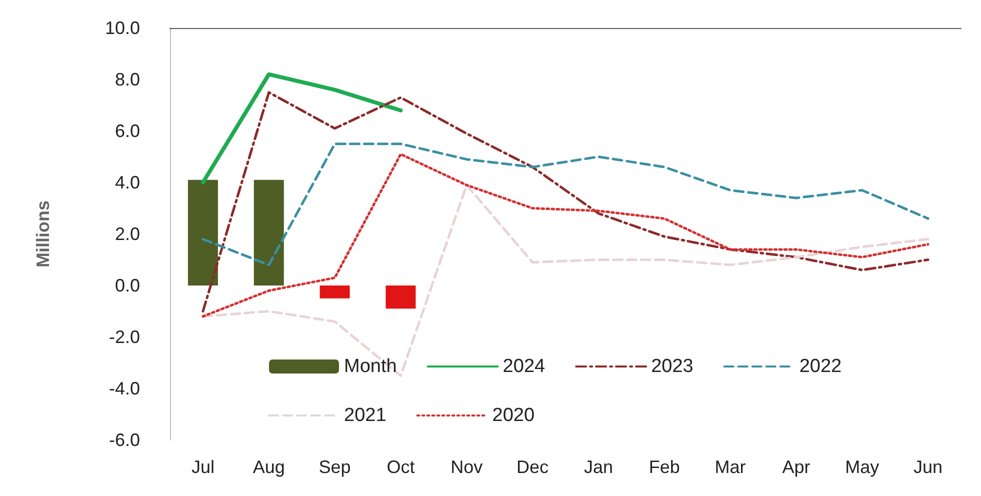  What do you see at coordinates (598, 467) in the screenshot?
I see `x-tick-label: Jan` at bounding box center [598, 467].